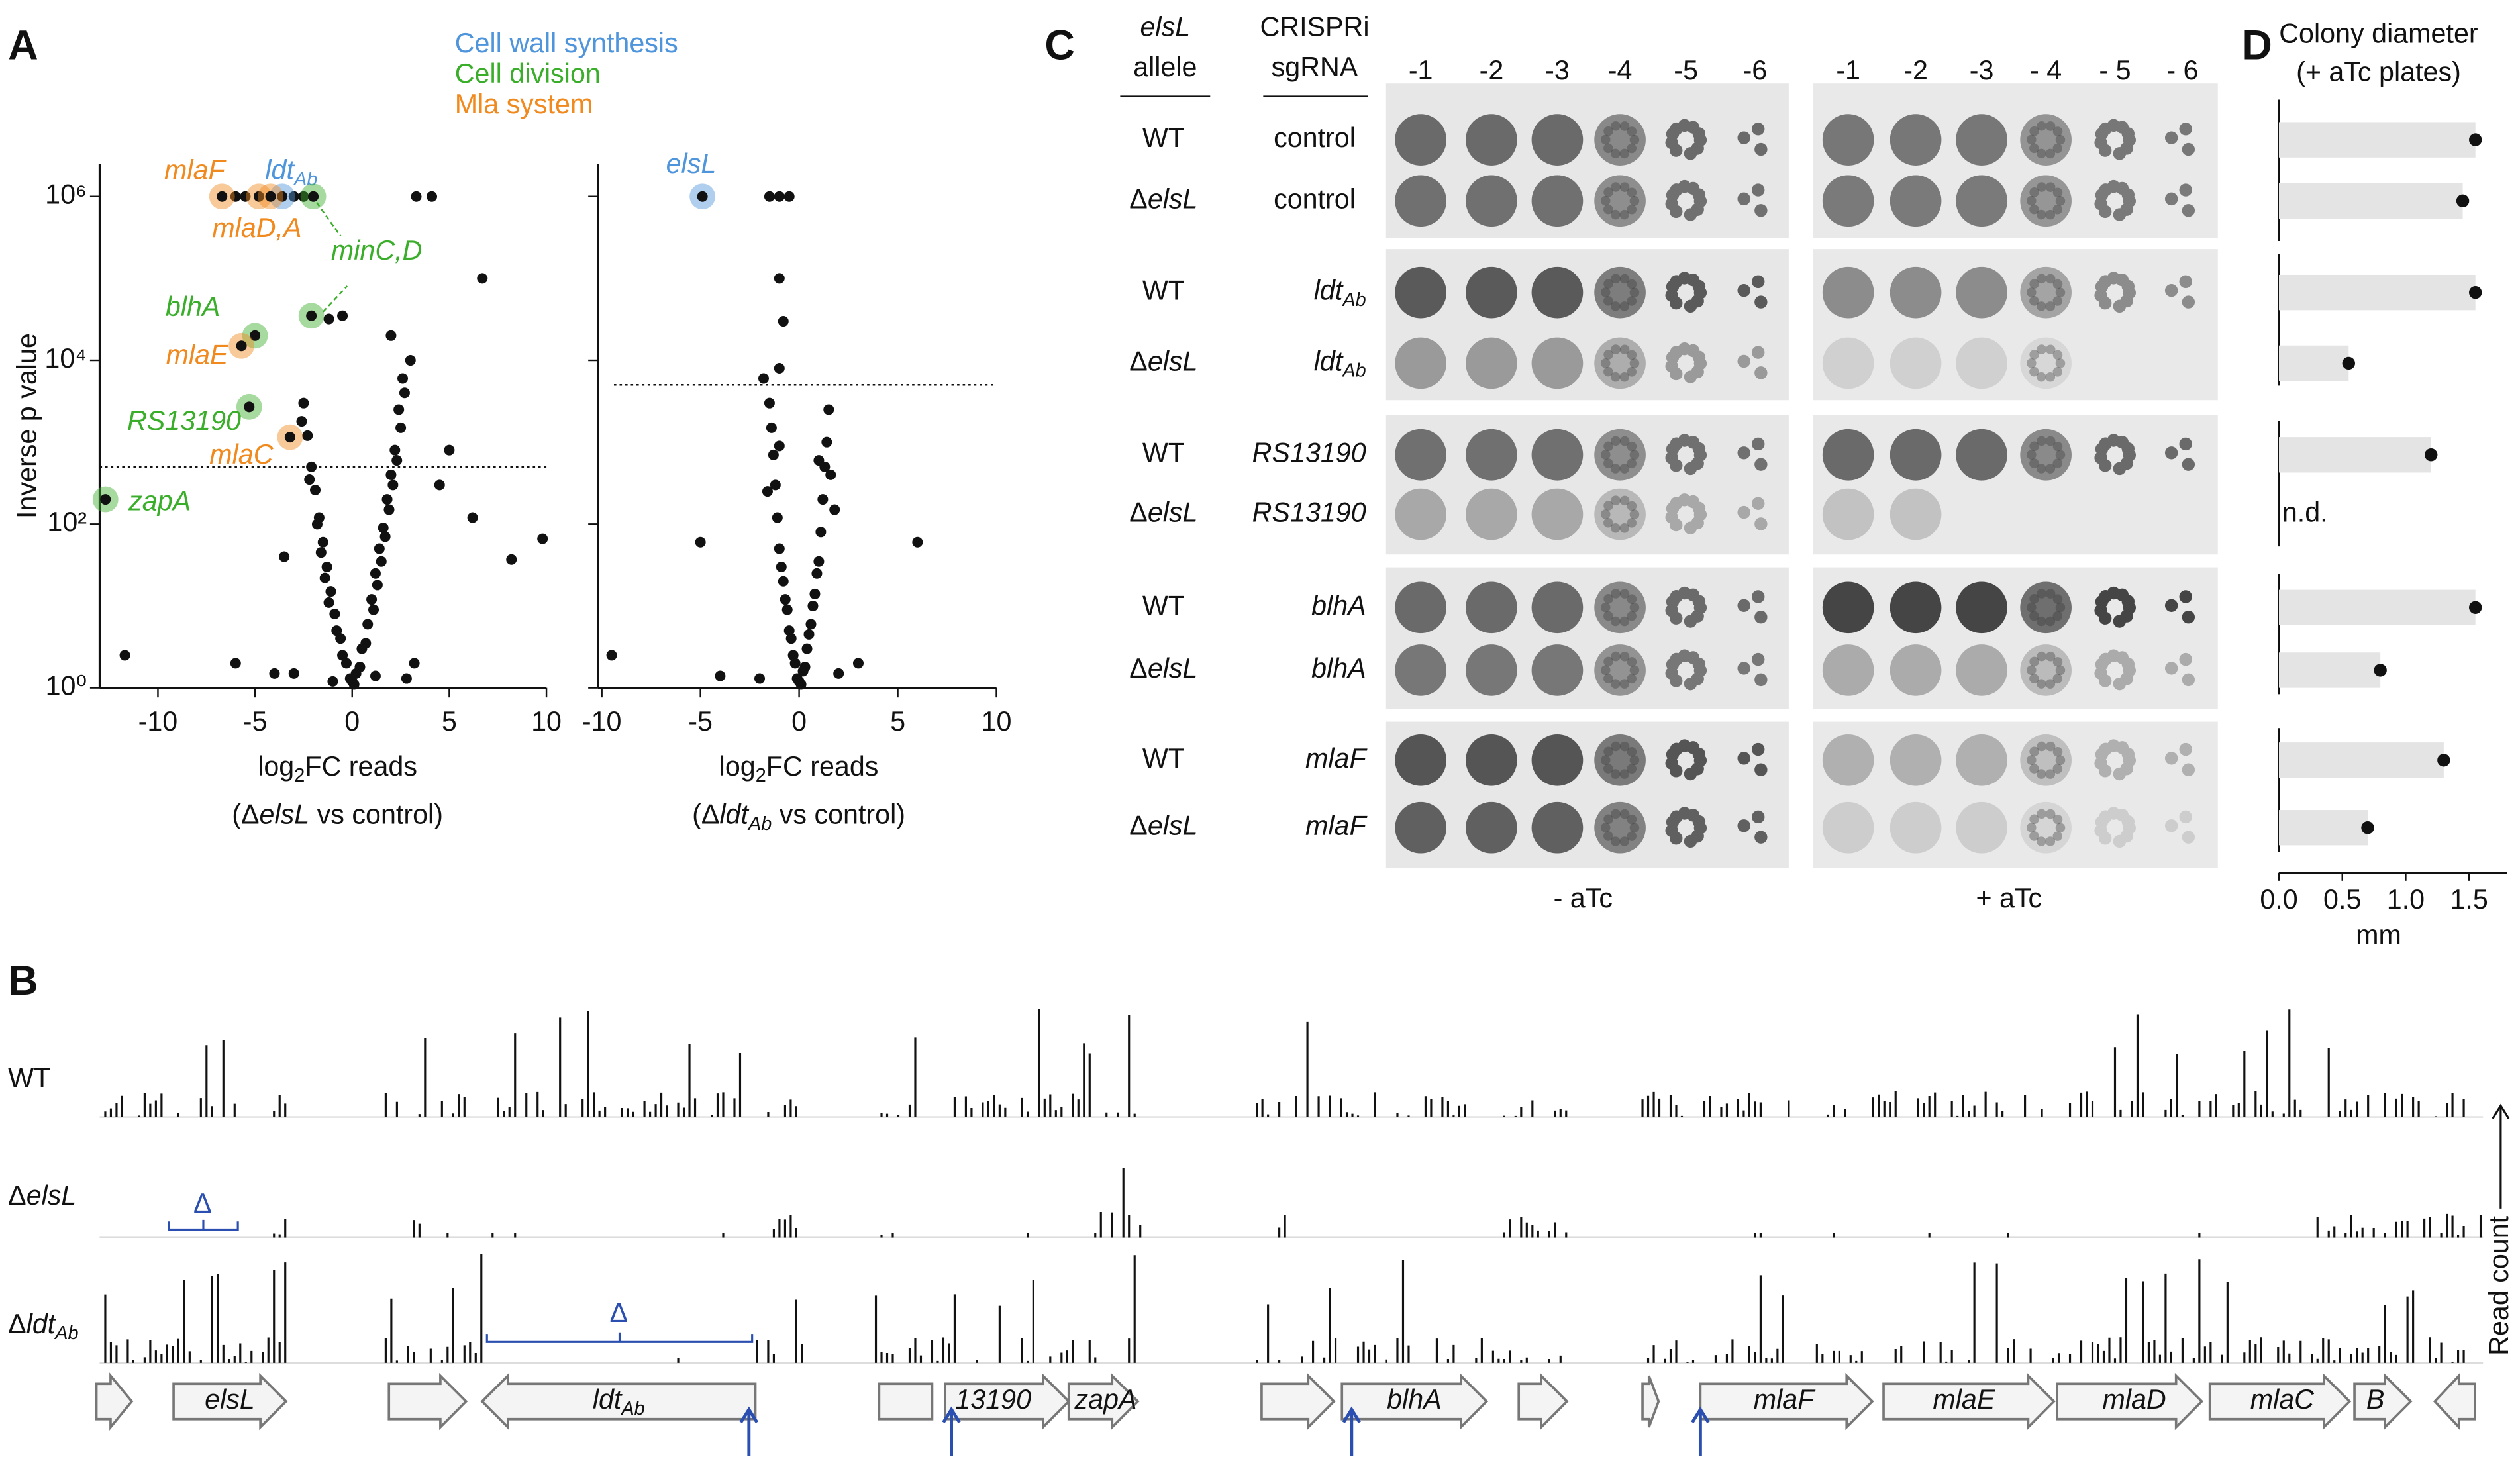  I want to click on gene-label: B, so click(2375, 1399).